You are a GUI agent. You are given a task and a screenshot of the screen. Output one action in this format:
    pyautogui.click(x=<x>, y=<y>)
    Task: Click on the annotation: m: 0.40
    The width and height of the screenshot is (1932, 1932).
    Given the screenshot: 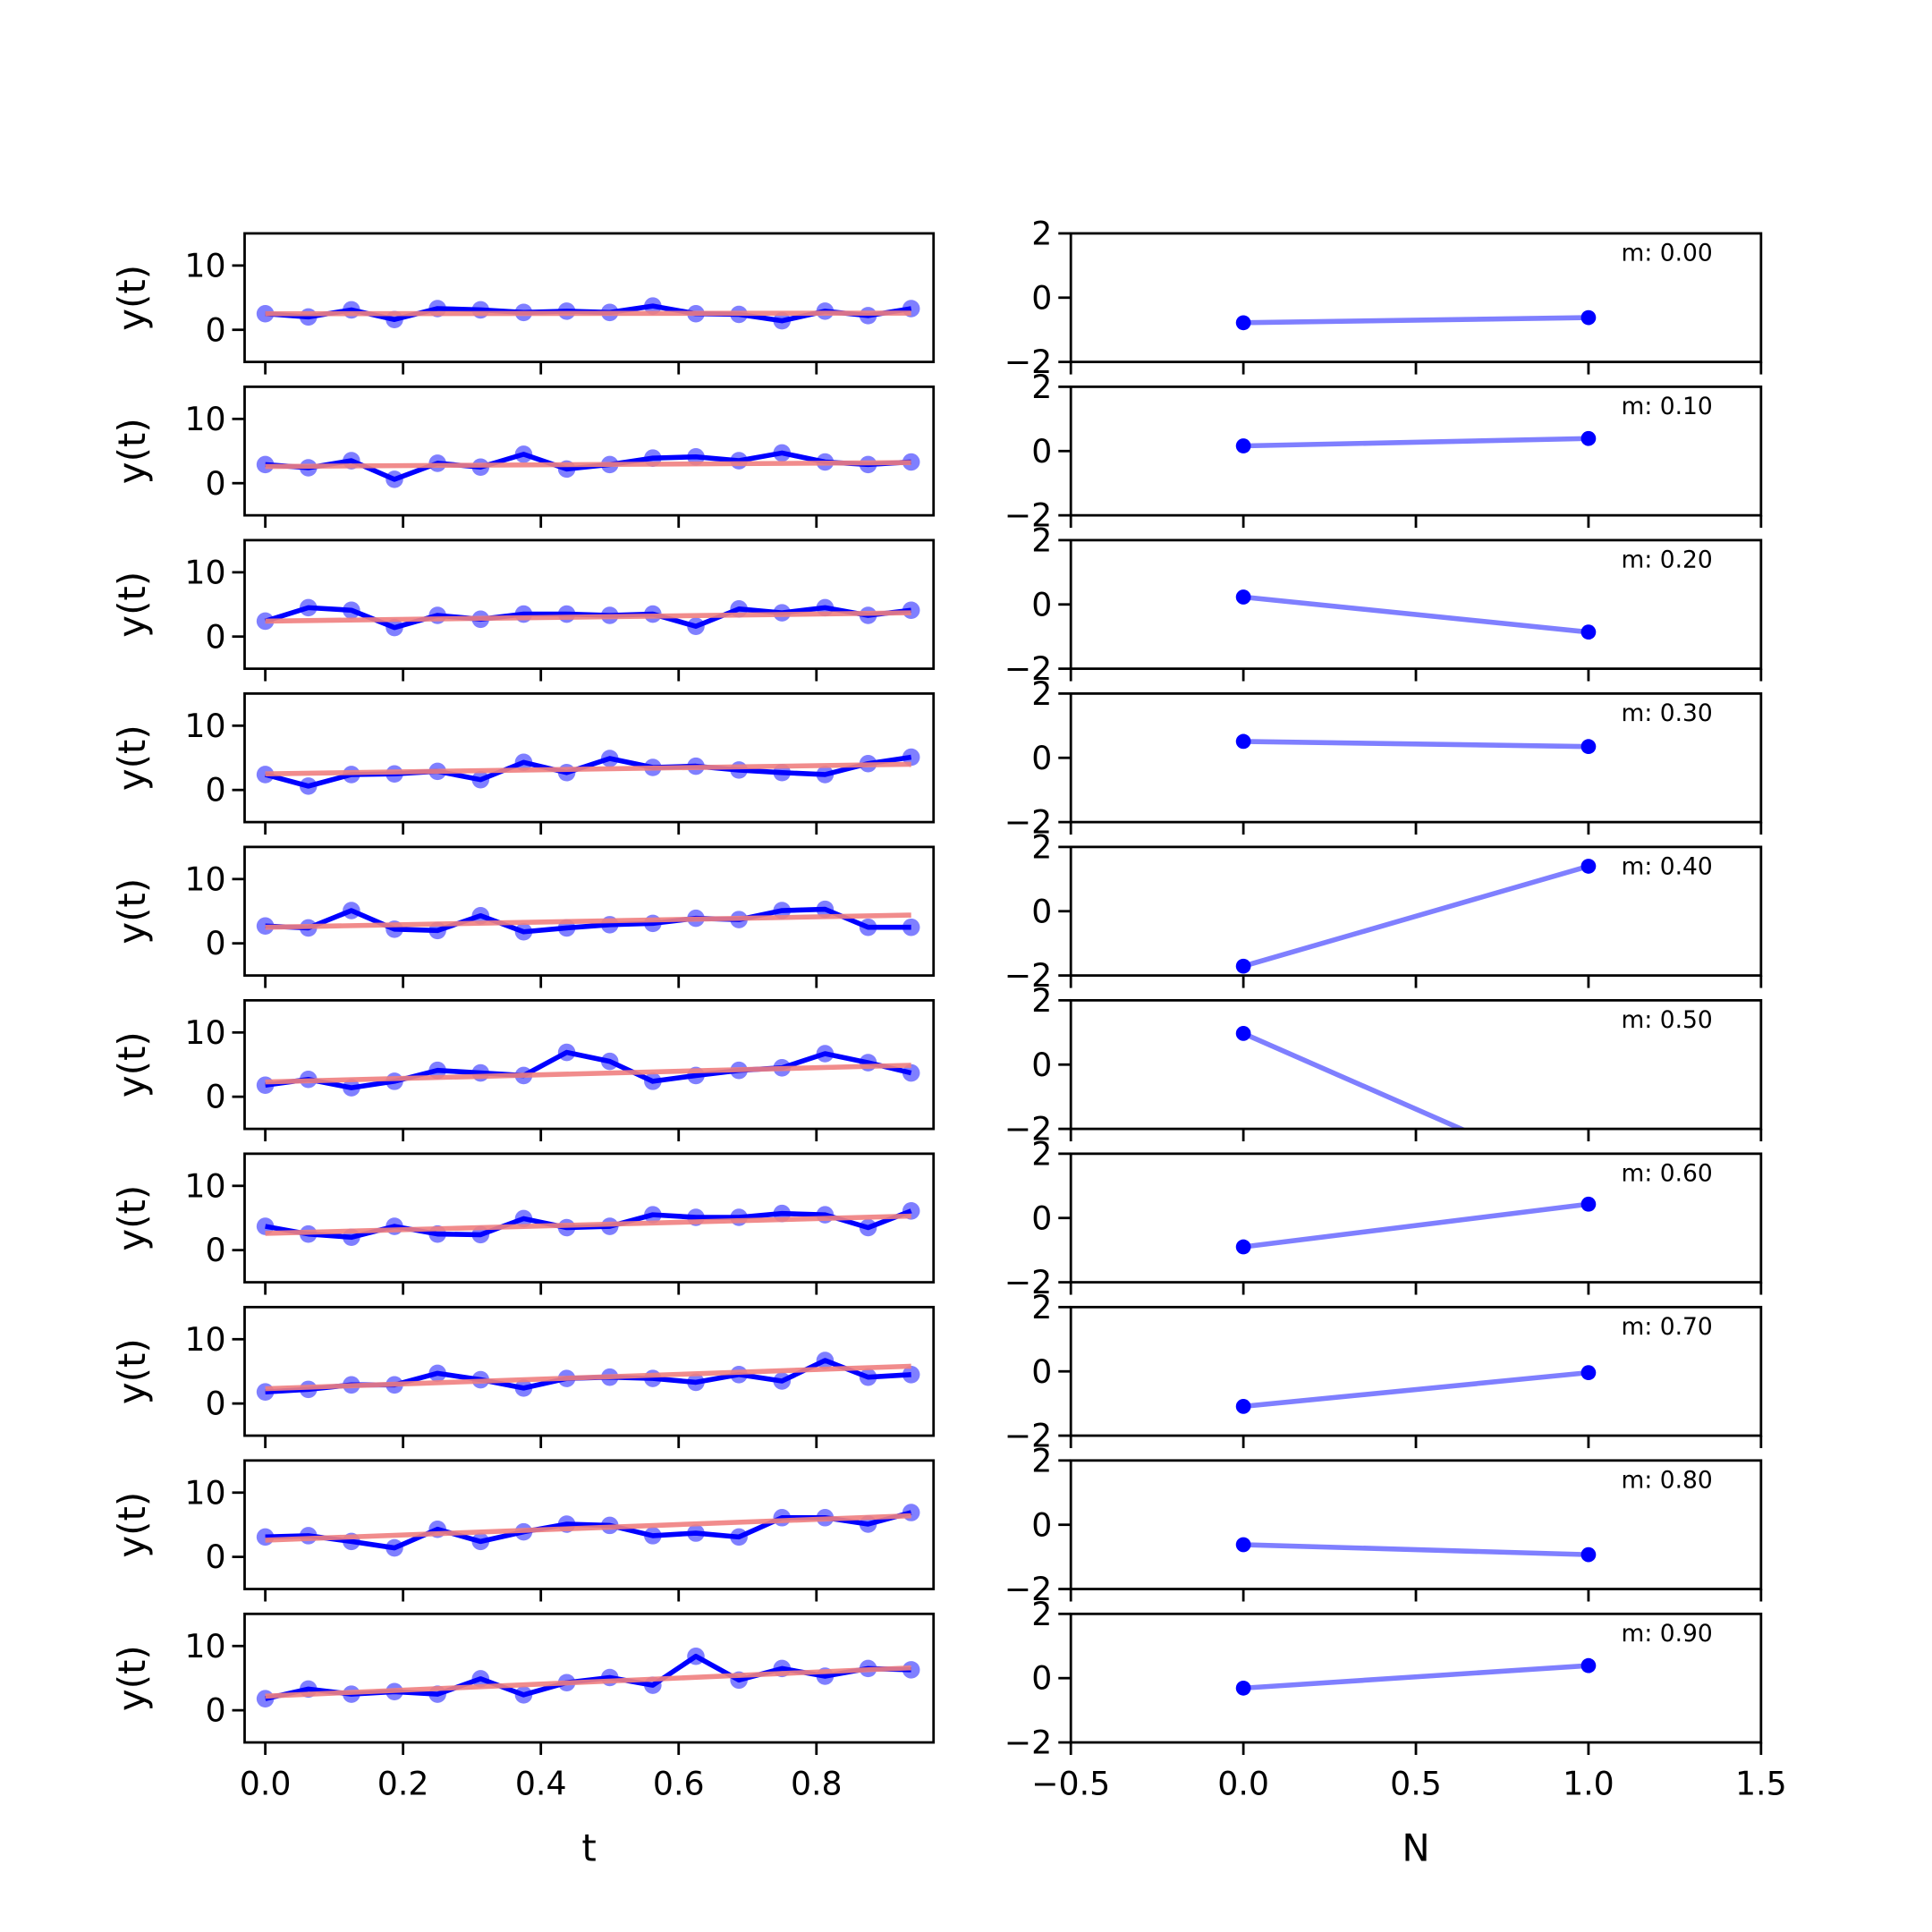 What is the action you would take?
    pyautogui.click(x=1667, y=867)
    